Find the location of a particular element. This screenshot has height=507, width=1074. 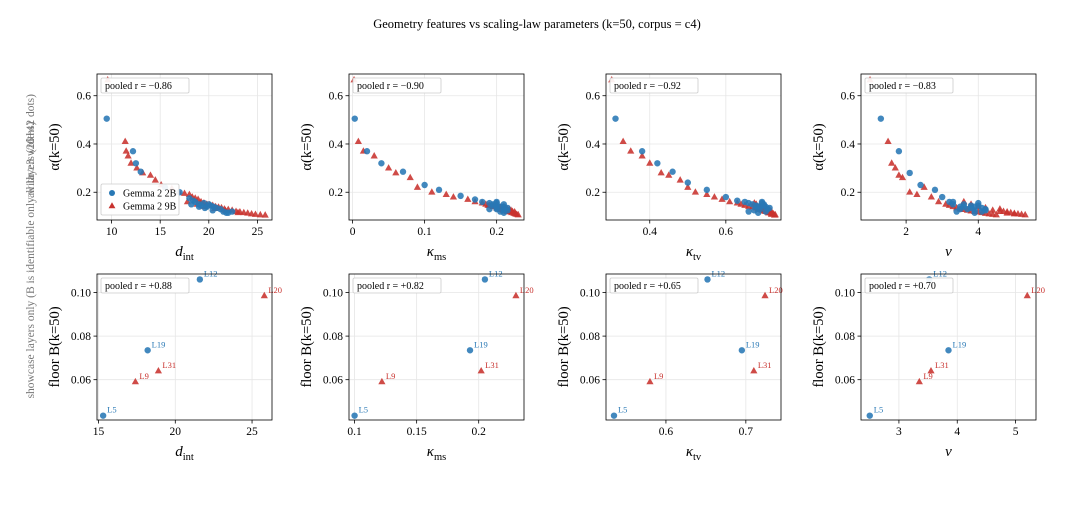

x-tick-label: 0.4 is located at coordinates (650, 232).